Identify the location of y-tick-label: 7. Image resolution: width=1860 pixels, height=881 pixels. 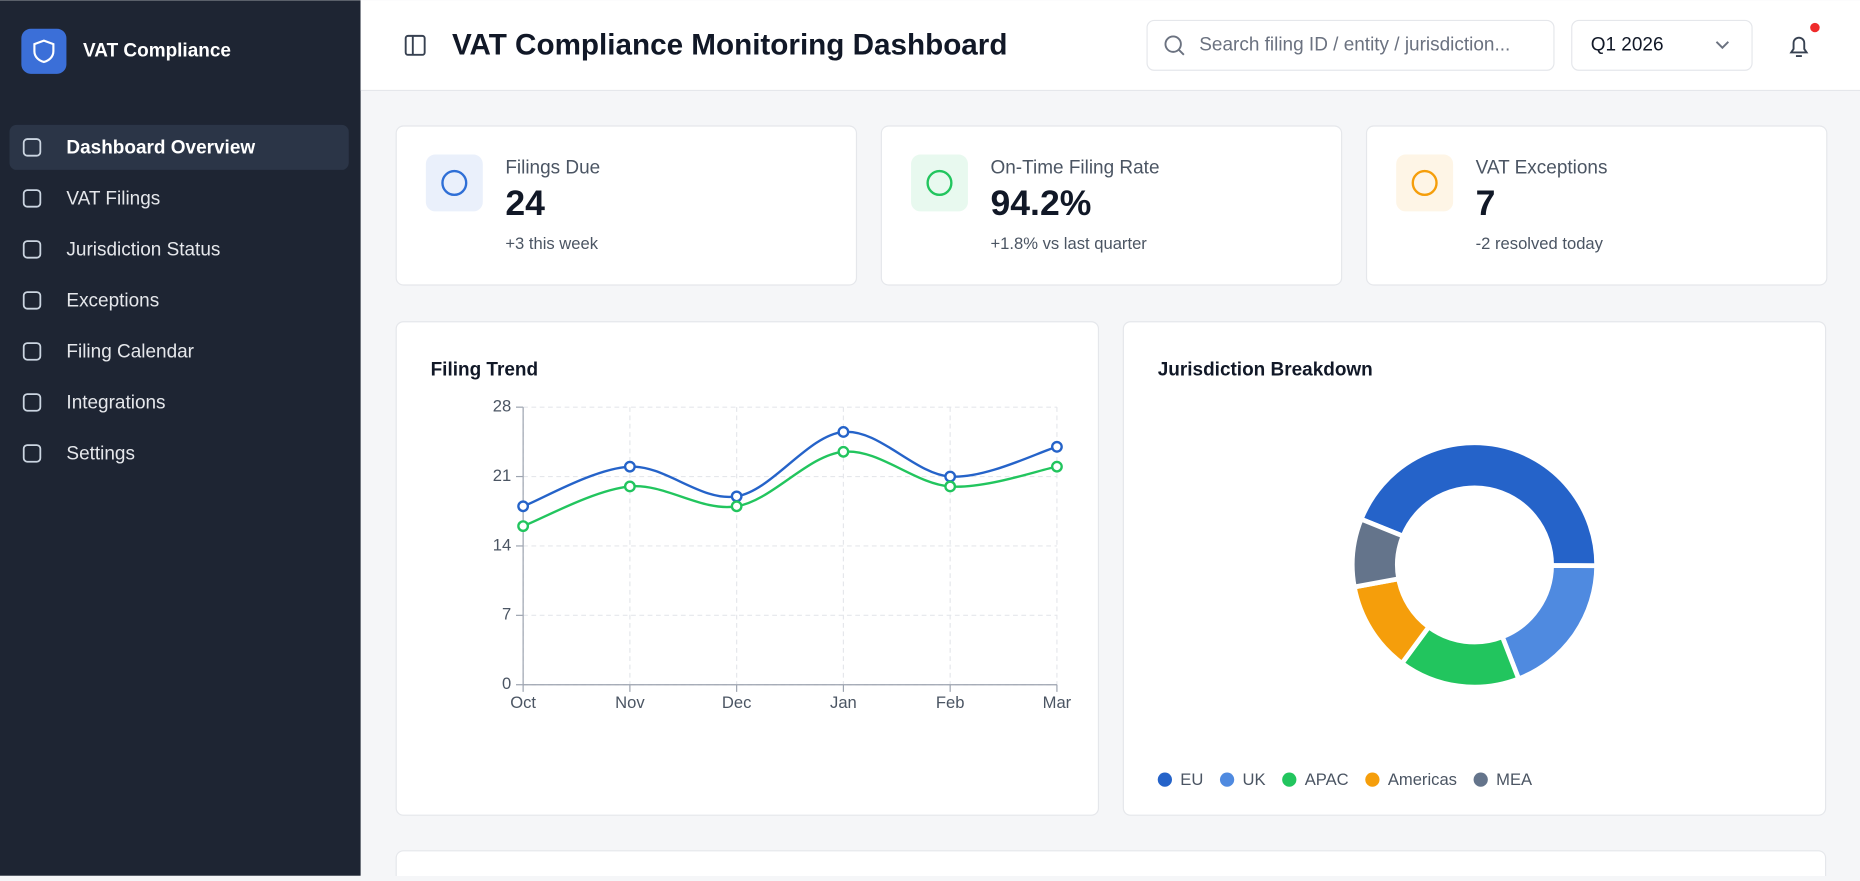
(506, 614).